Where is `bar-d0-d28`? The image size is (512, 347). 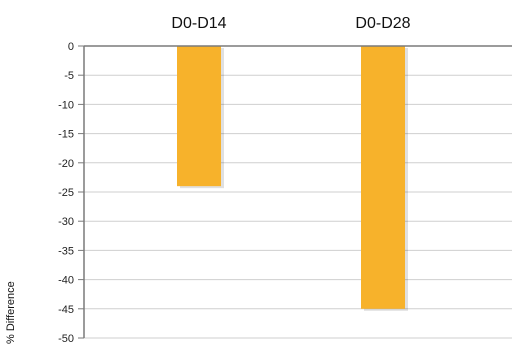
bar-d0-d28 is located at coordinates (383, 177).